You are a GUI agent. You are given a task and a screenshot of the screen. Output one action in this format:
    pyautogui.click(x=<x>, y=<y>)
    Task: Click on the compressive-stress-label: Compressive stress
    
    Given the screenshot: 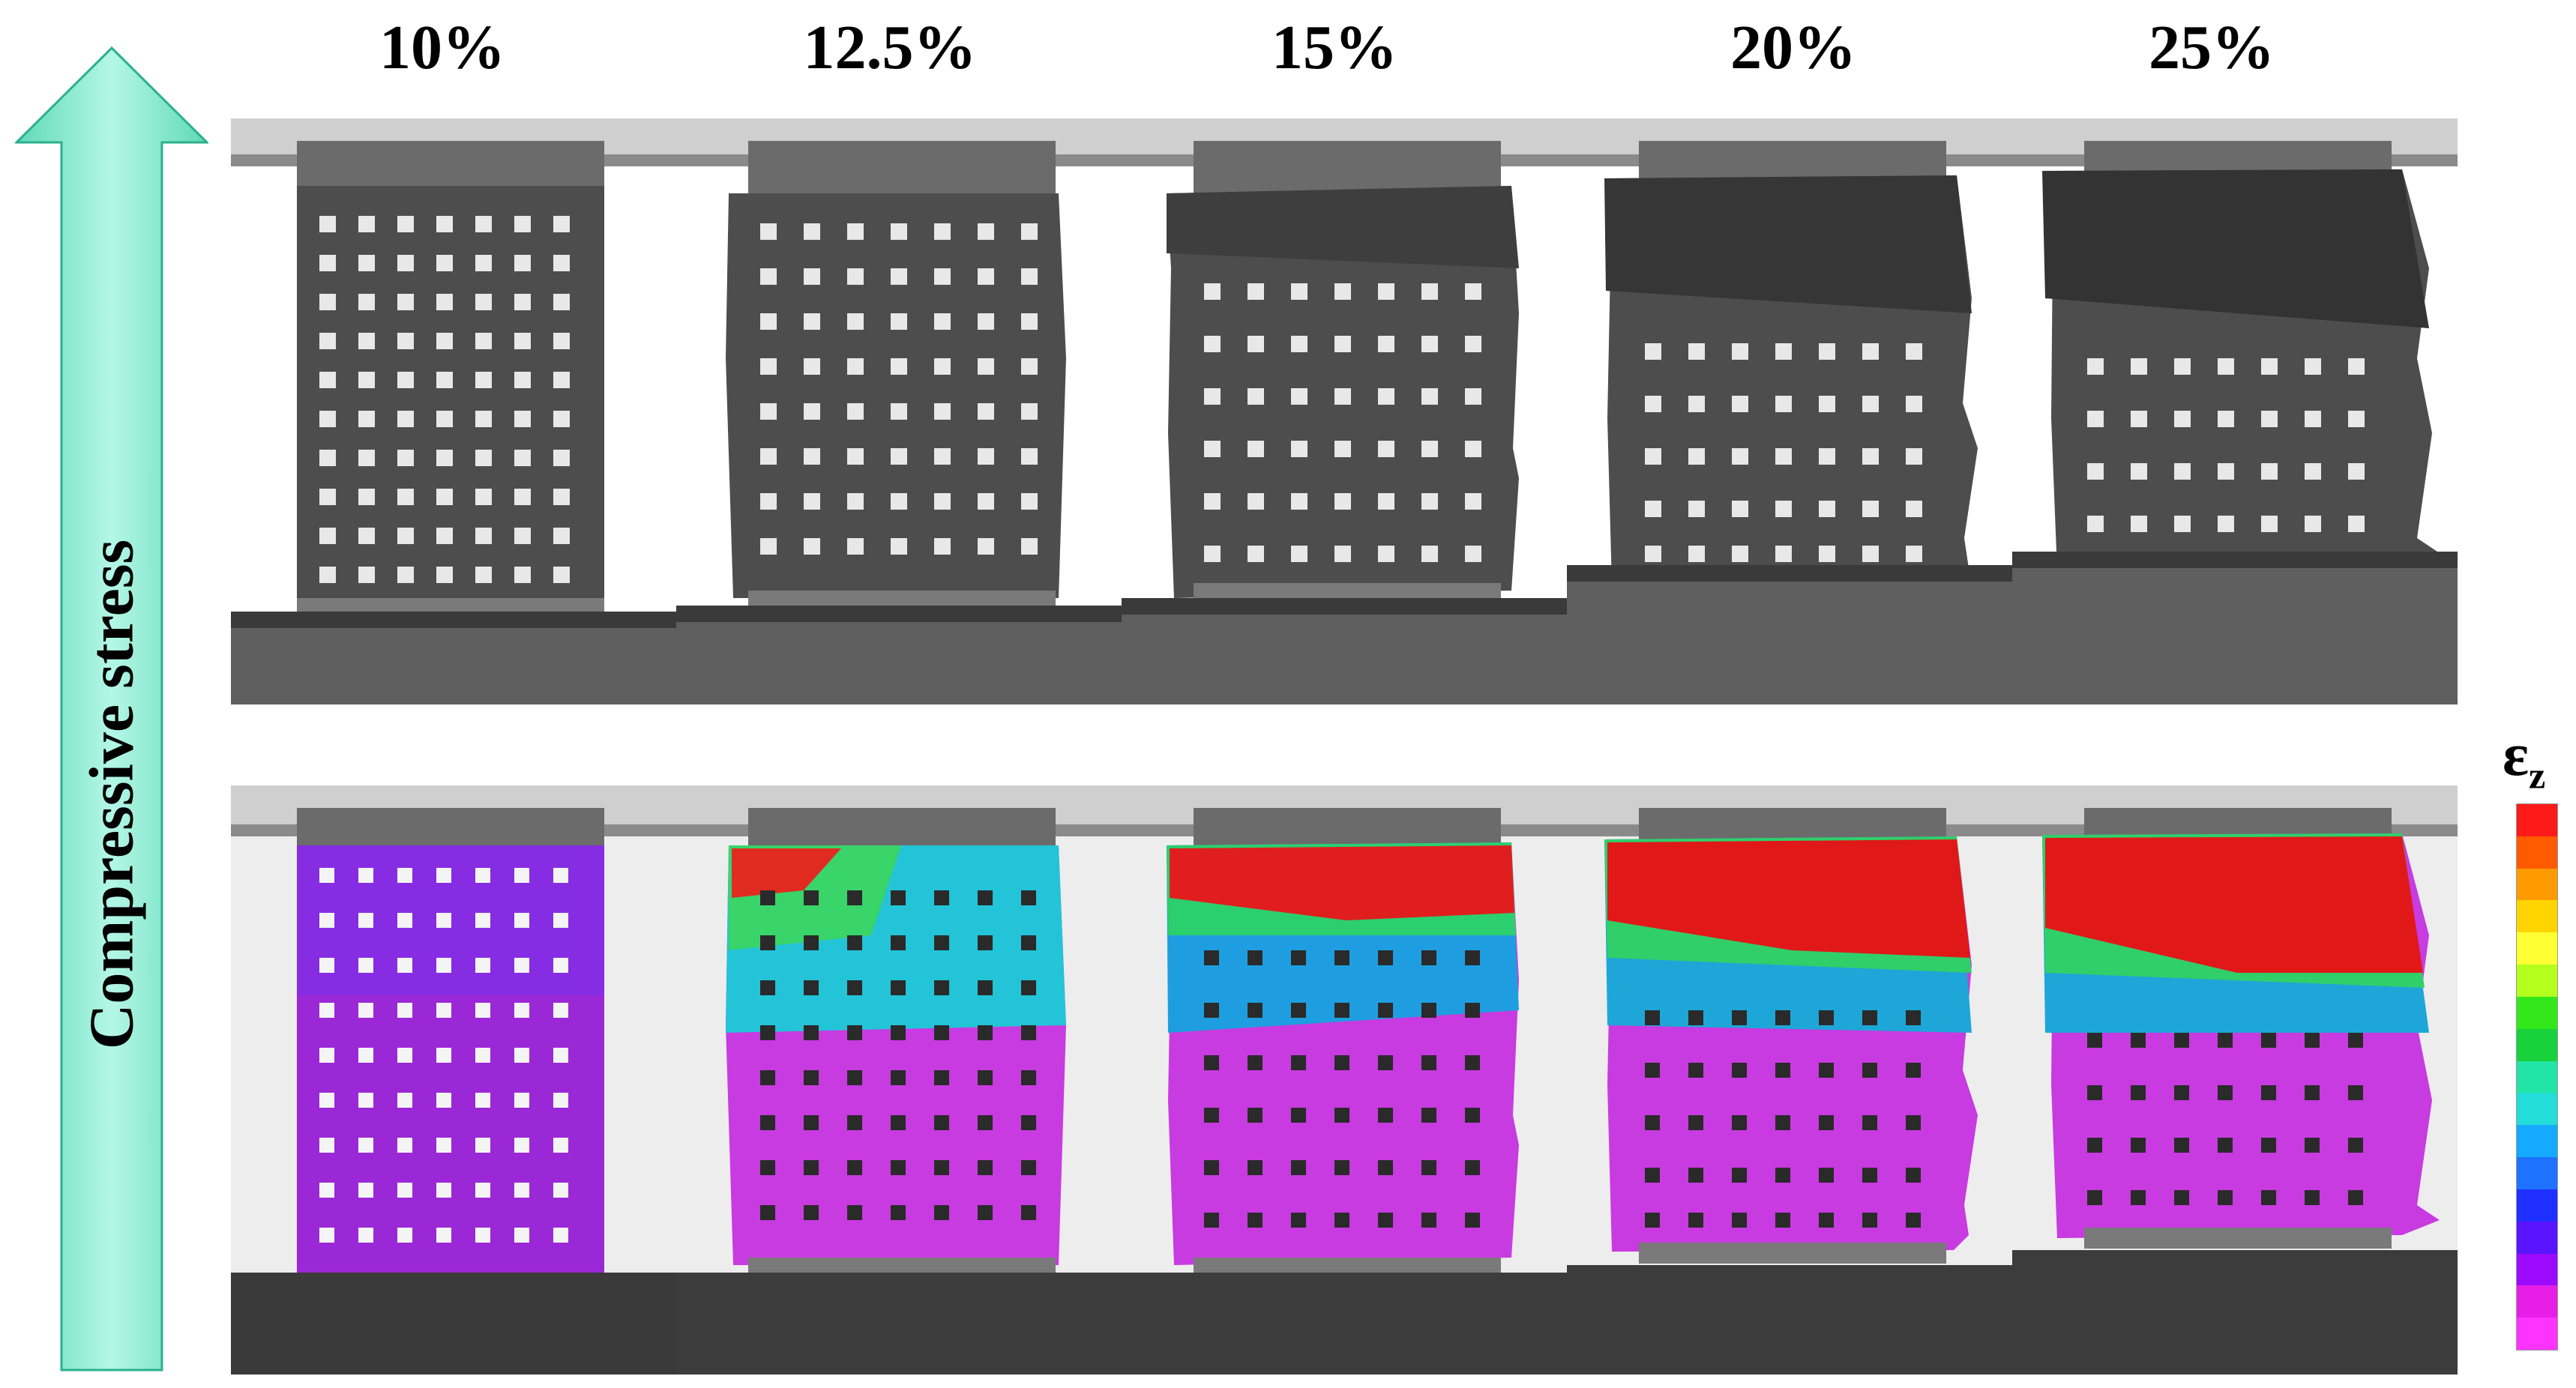 What is the action you would take?
    pyautogui.click(x=111, y=794)
    